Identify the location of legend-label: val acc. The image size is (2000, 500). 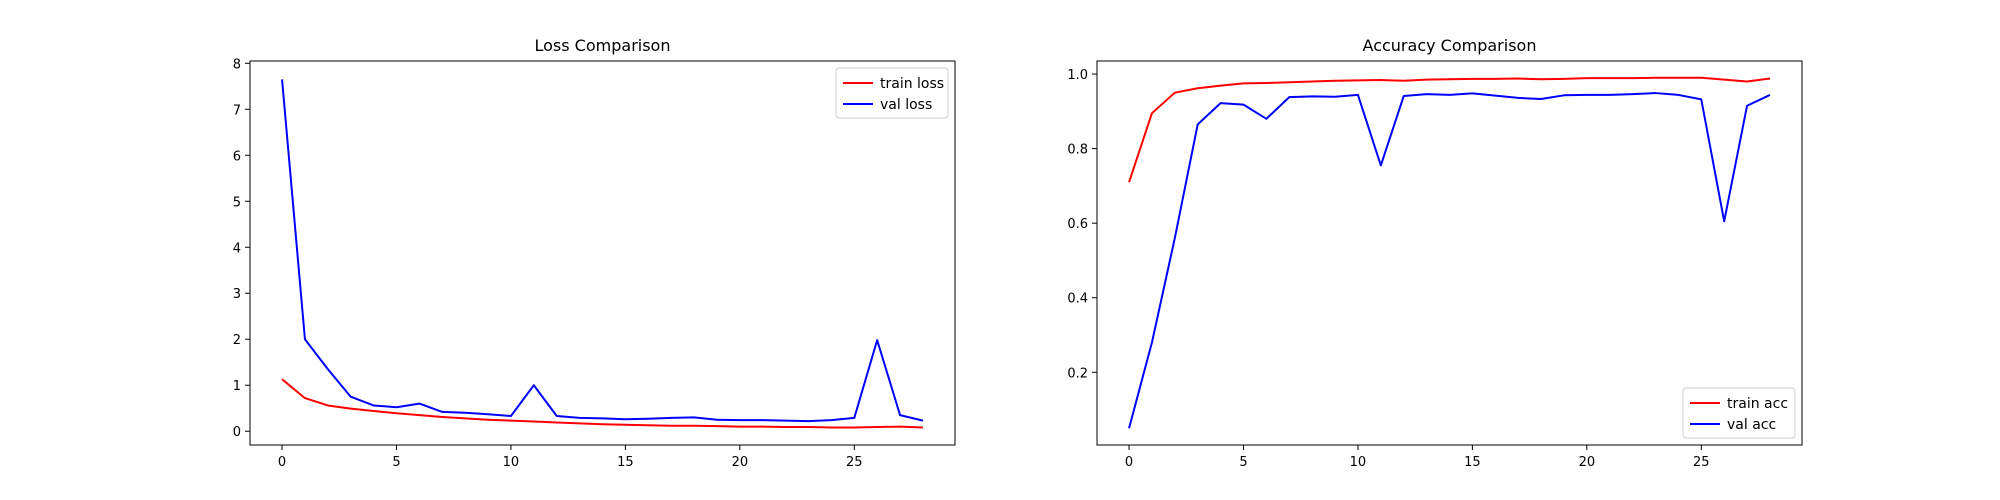
(1751, 425).